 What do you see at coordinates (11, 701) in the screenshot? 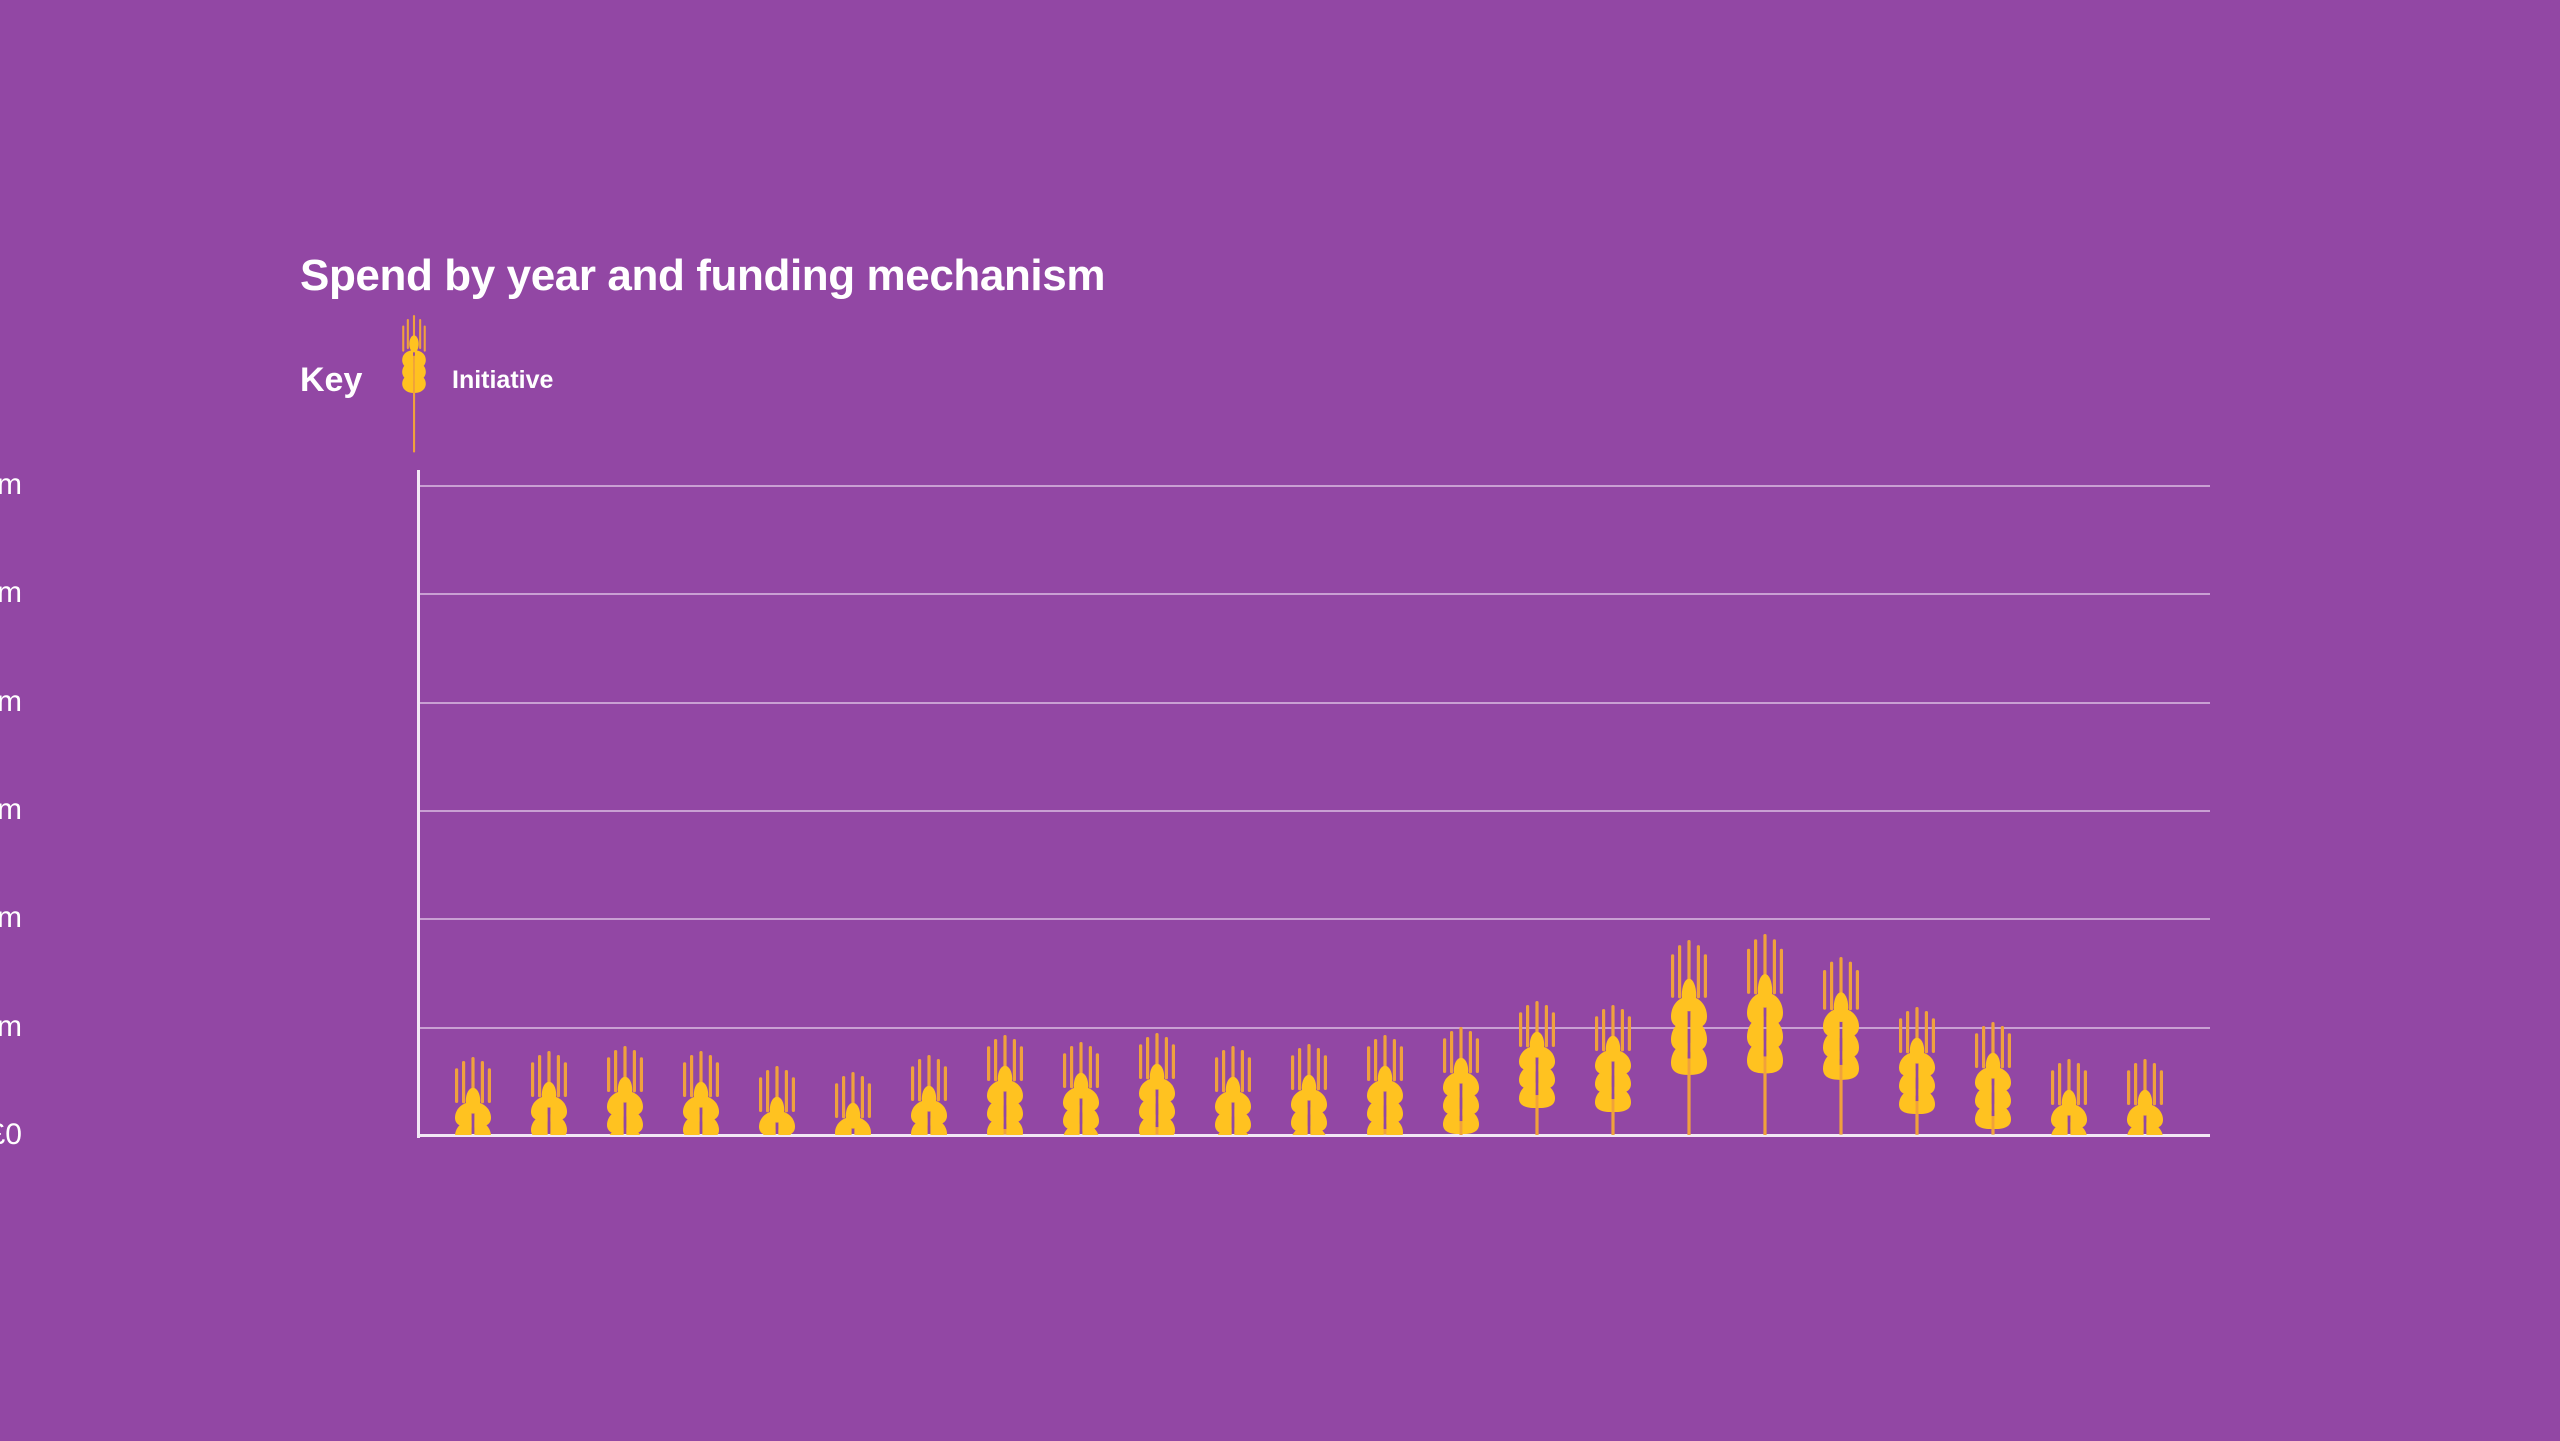
I see `y-axis-tick-label: £20m` at bounding box center [11, 701].